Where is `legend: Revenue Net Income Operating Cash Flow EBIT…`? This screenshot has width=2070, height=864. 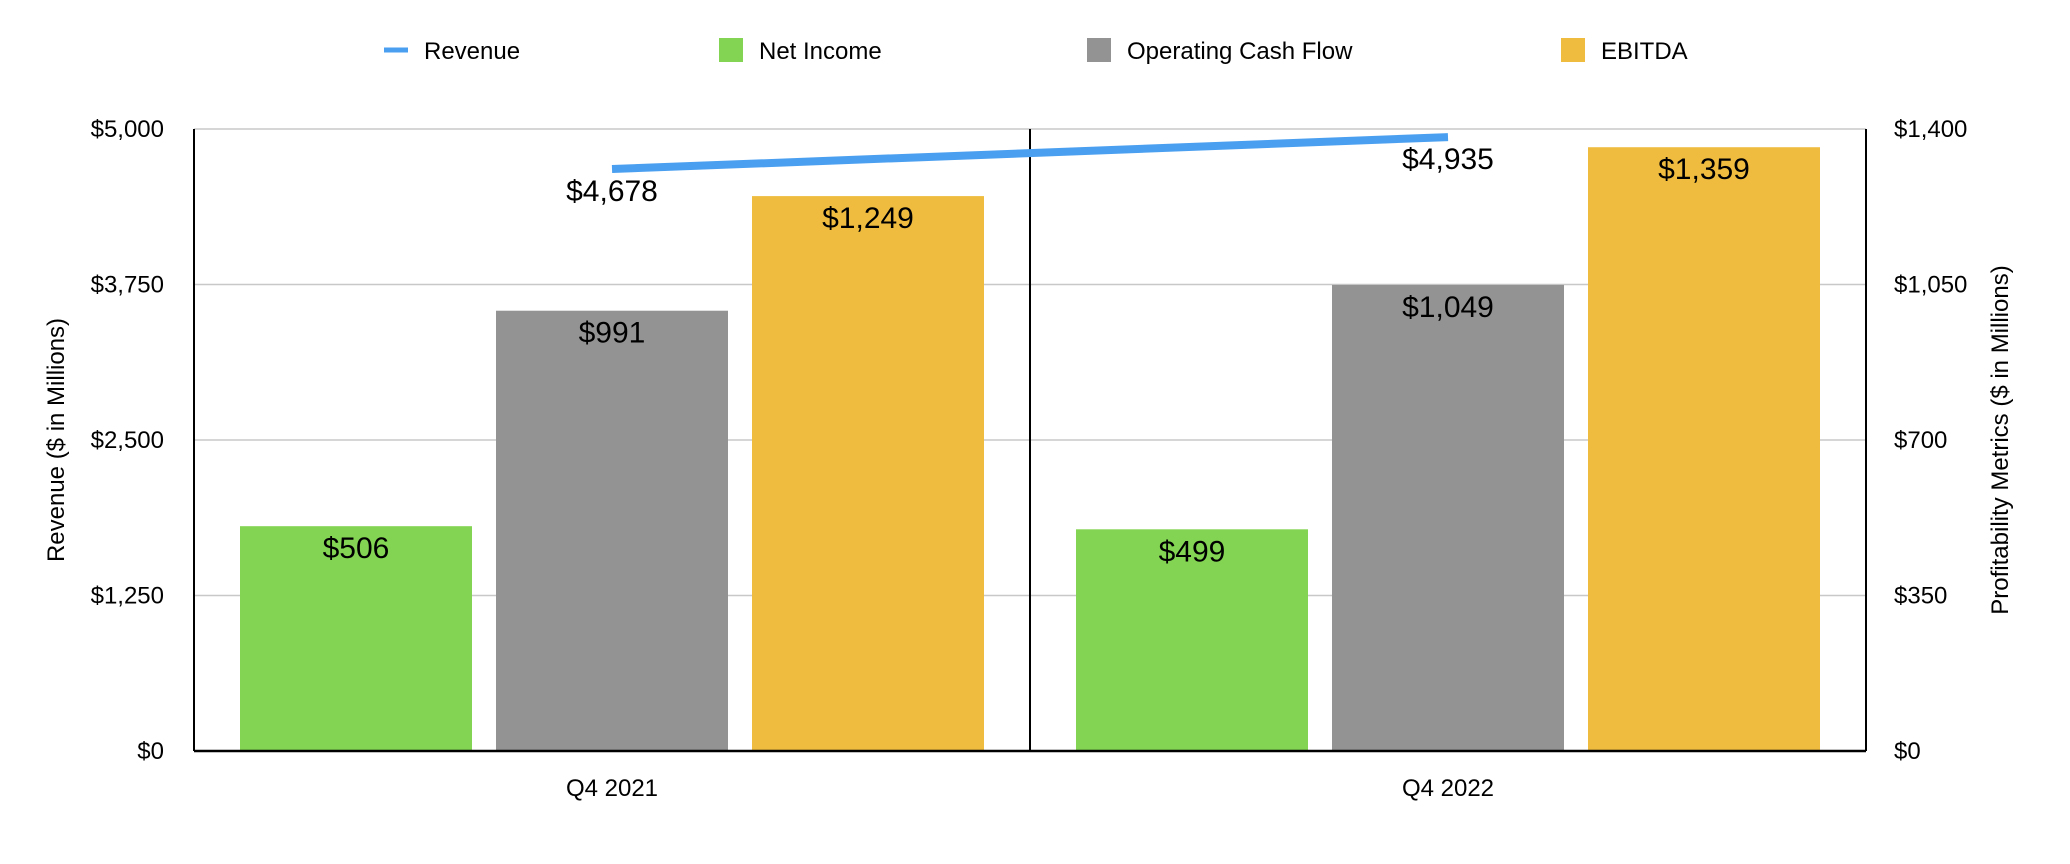
legend: Revenue Net Income Operating Cash Flow EBIT… is located at coordinates (1036, 51).